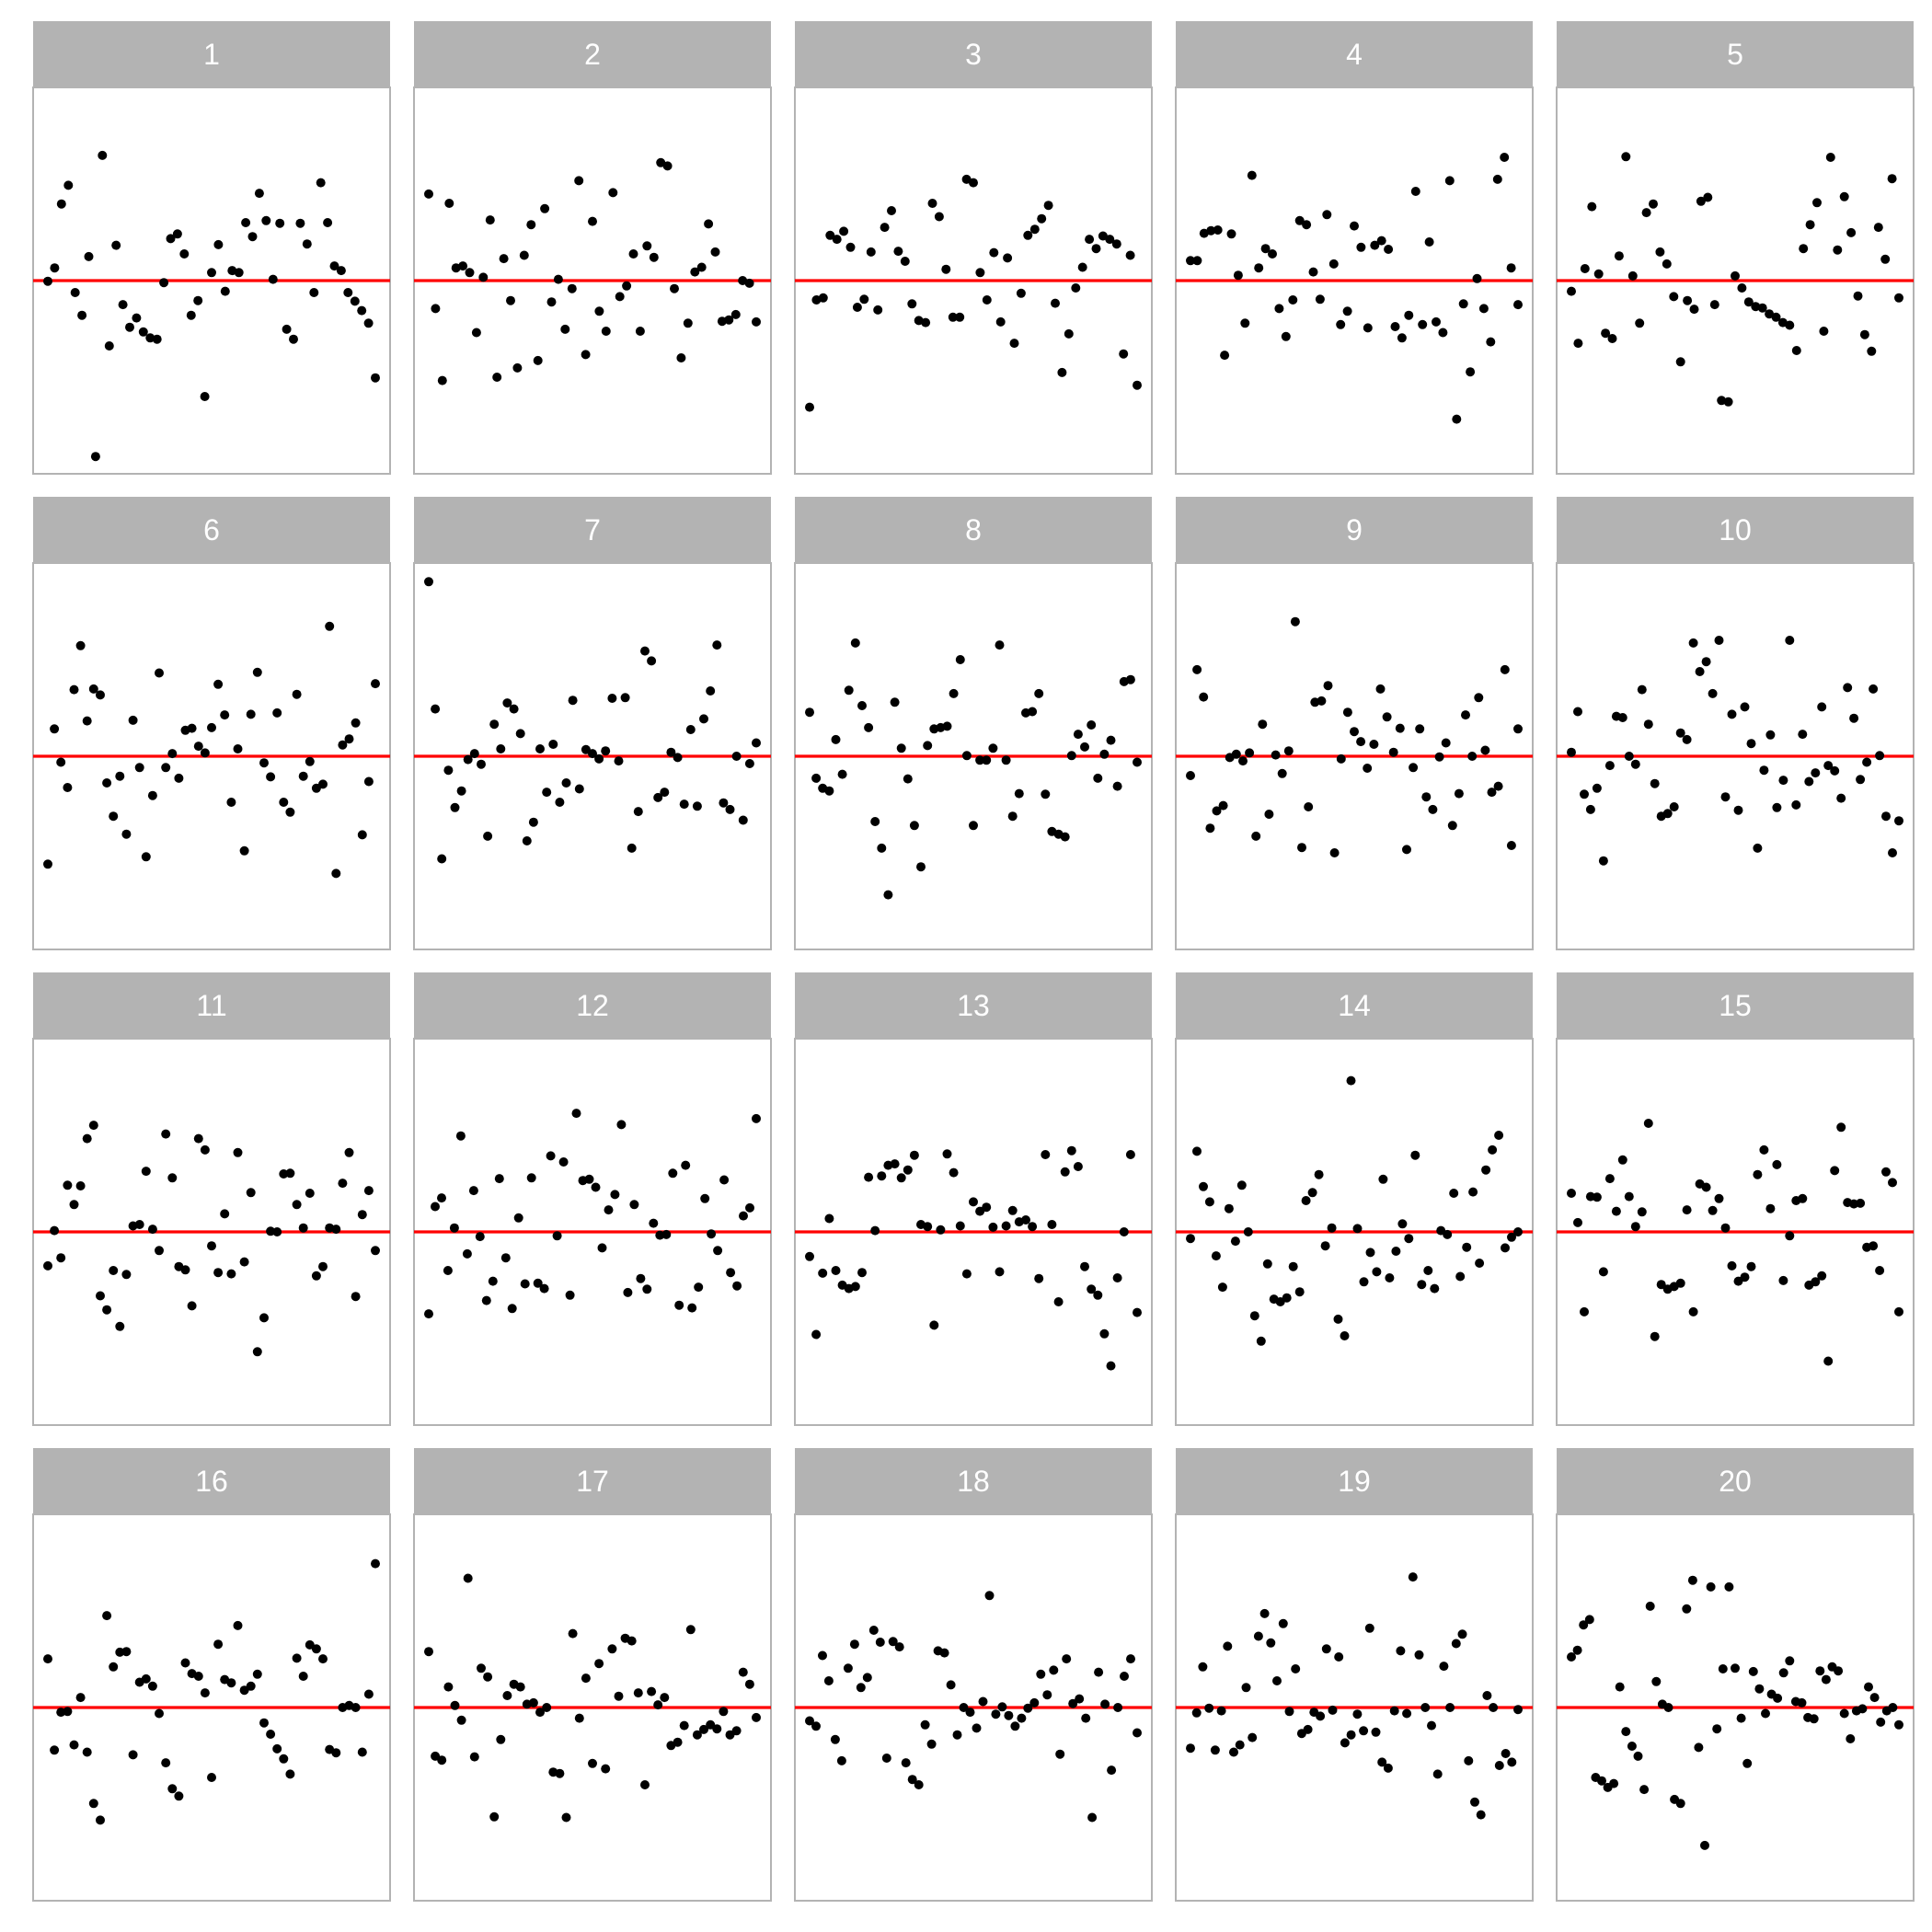 This screenshot has height=1932, width=1932. What do you see at coordinates (211, 54) in the screenshot?
I see `facet-label: 1` at bounding box center [211, 54].